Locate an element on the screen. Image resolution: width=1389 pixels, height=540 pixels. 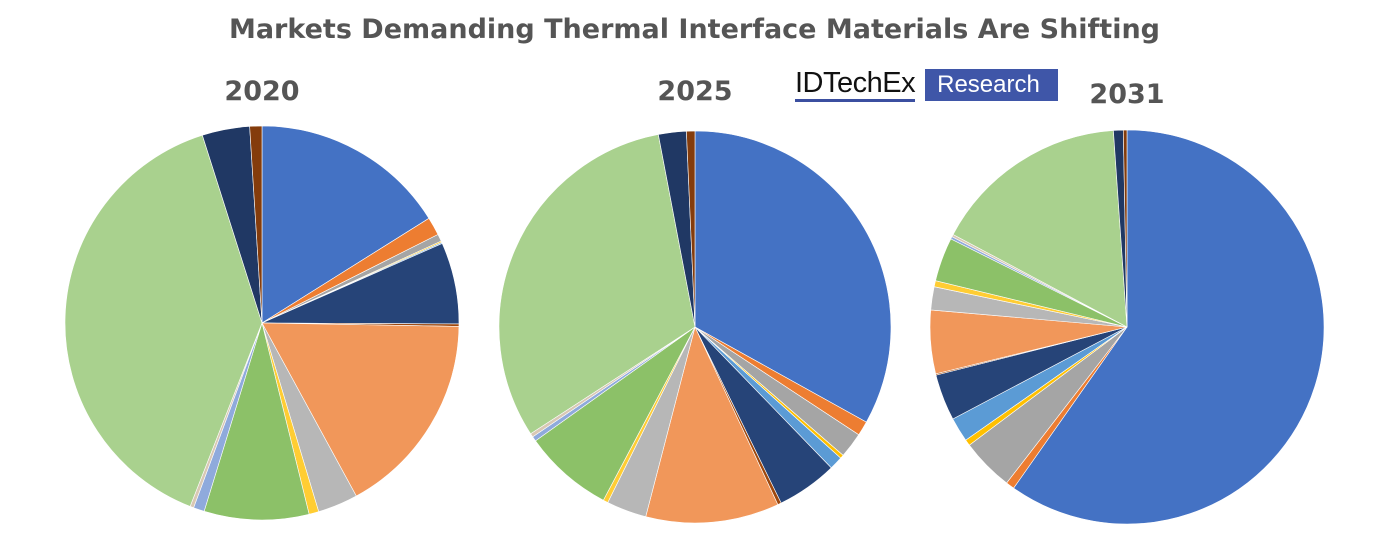
year-label-2020: 2020 is located at coordinates (262, 91).